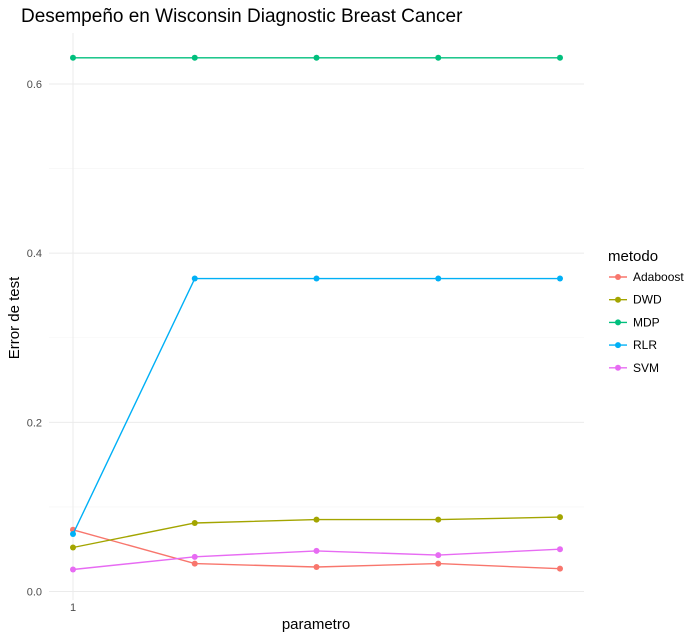  I want to click on legend-item-adaboost: Adaboost, so click(646, 277).